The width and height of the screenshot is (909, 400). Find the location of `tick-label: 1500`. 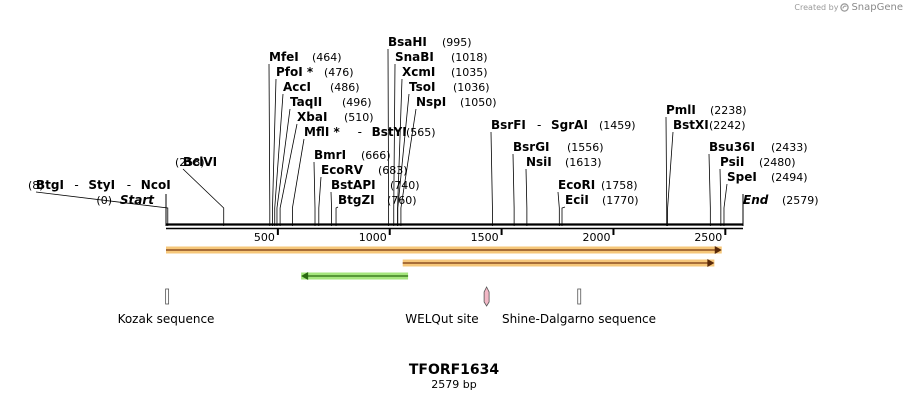

tick-label: 1500 is located at coordinates (485, 237).